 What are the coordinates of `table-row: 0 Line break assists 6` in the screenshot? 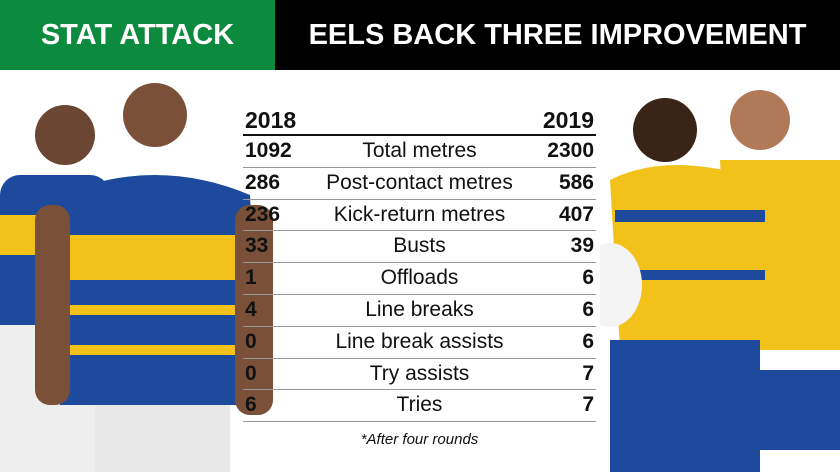 It's located at (419, 343).